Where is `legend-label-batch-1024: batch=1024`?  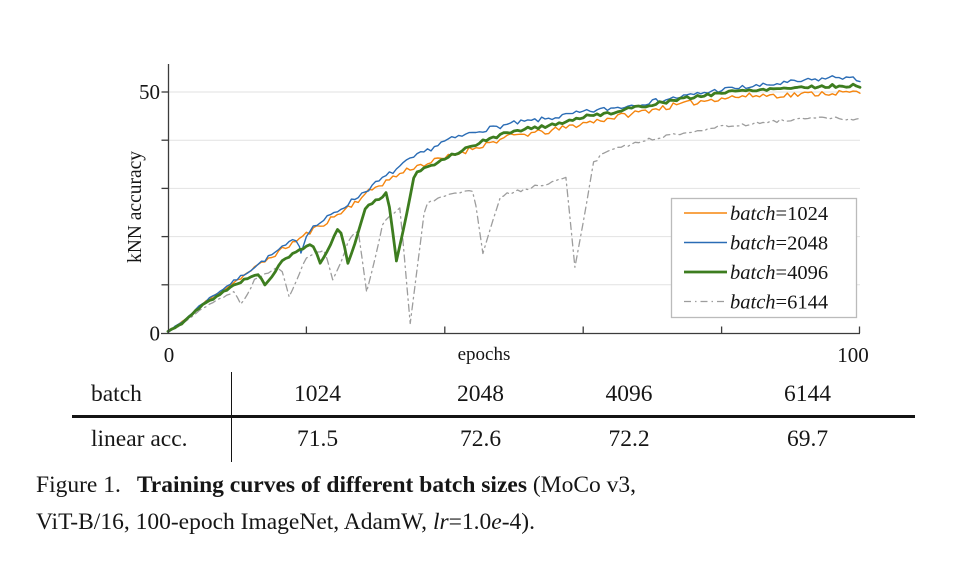 legend-label-batch-1024: batch=1024 is located at coordinates (779, 214).